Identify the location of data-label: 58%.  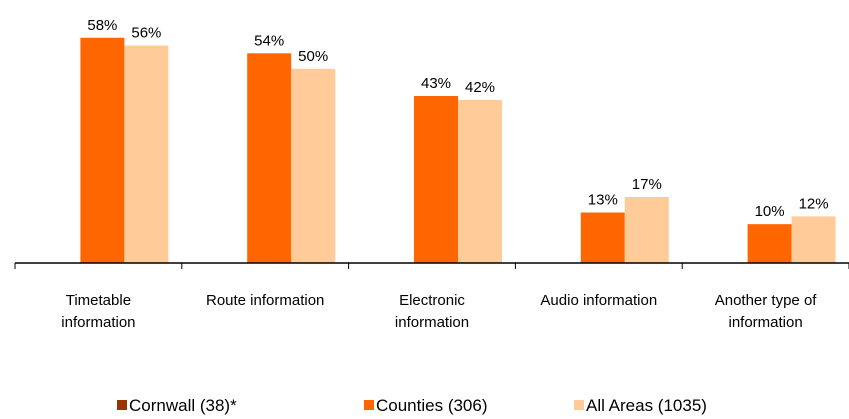
(102, 25).